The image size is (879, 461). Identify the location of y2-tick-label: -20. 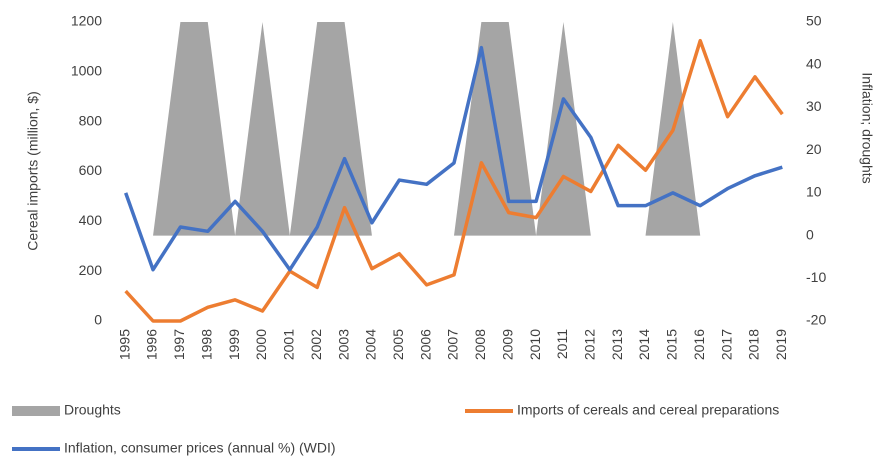
(816, 320).